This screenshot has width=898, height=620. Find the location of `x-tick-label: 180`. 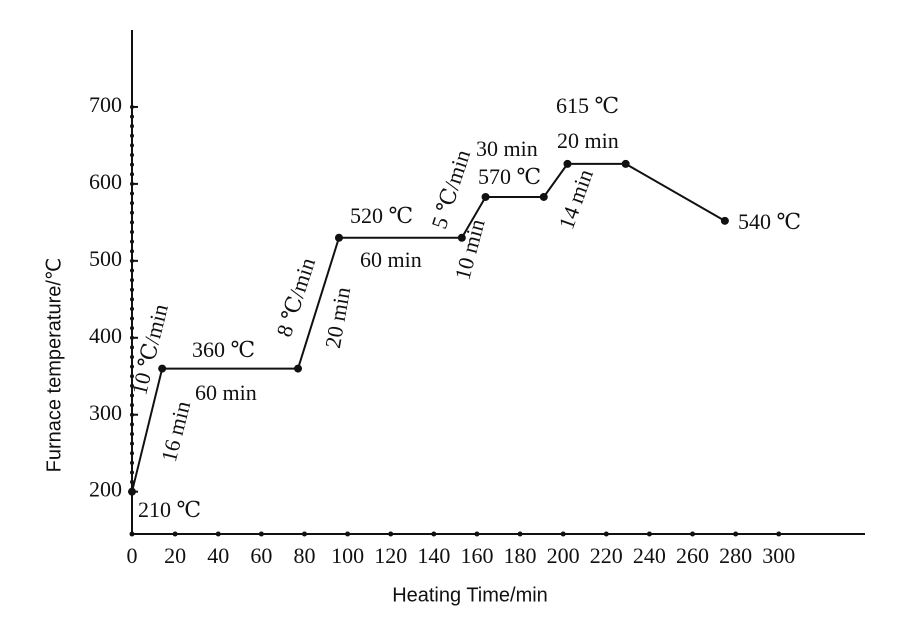

x-tick-label: 180 is located at coordinates (520, 555).